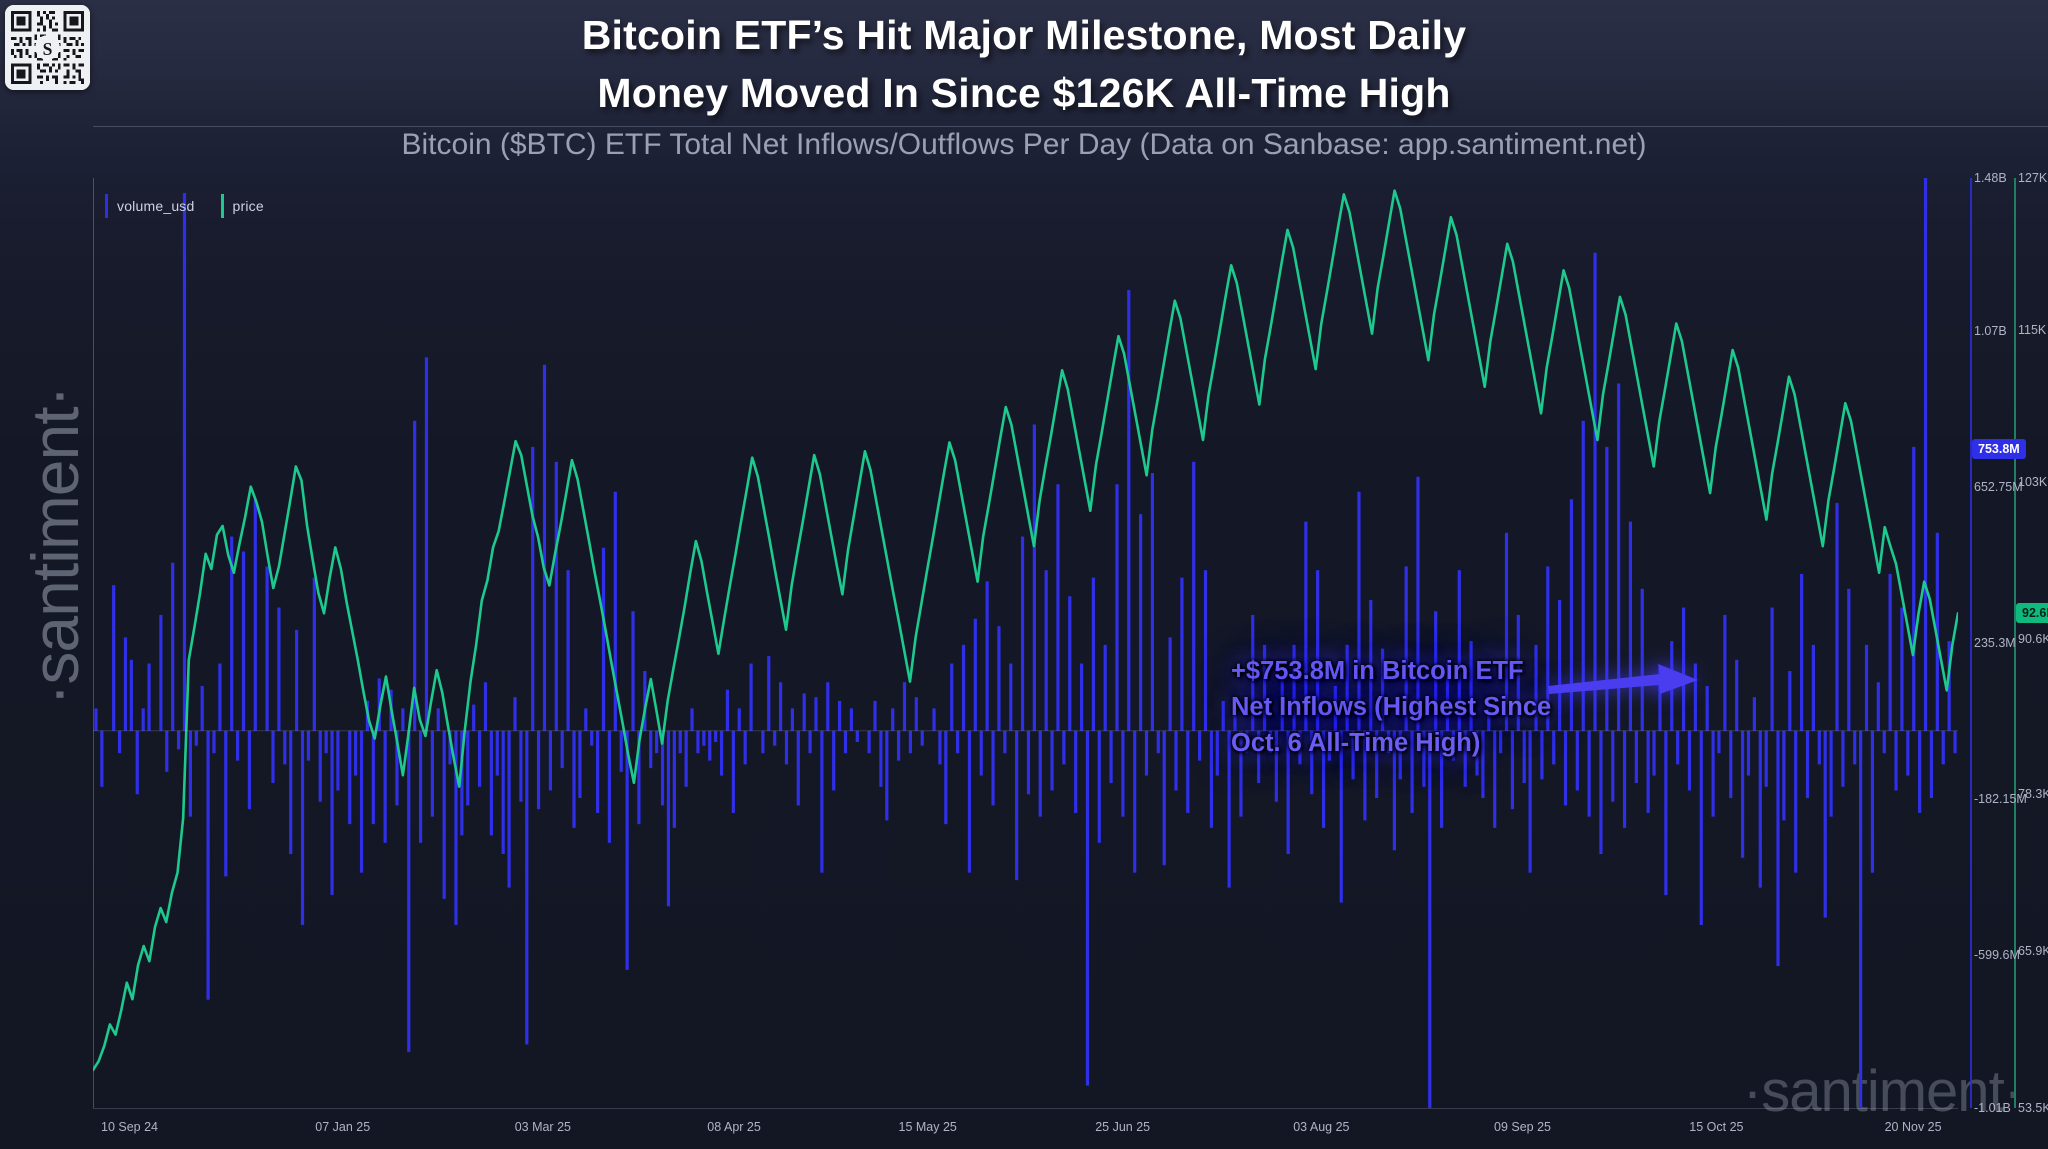 The image size is (2048, 1149). Describe the element at coordinates (1990, 178) in the screenshot. I see `volume-tick-label: 1.48B` at that location.